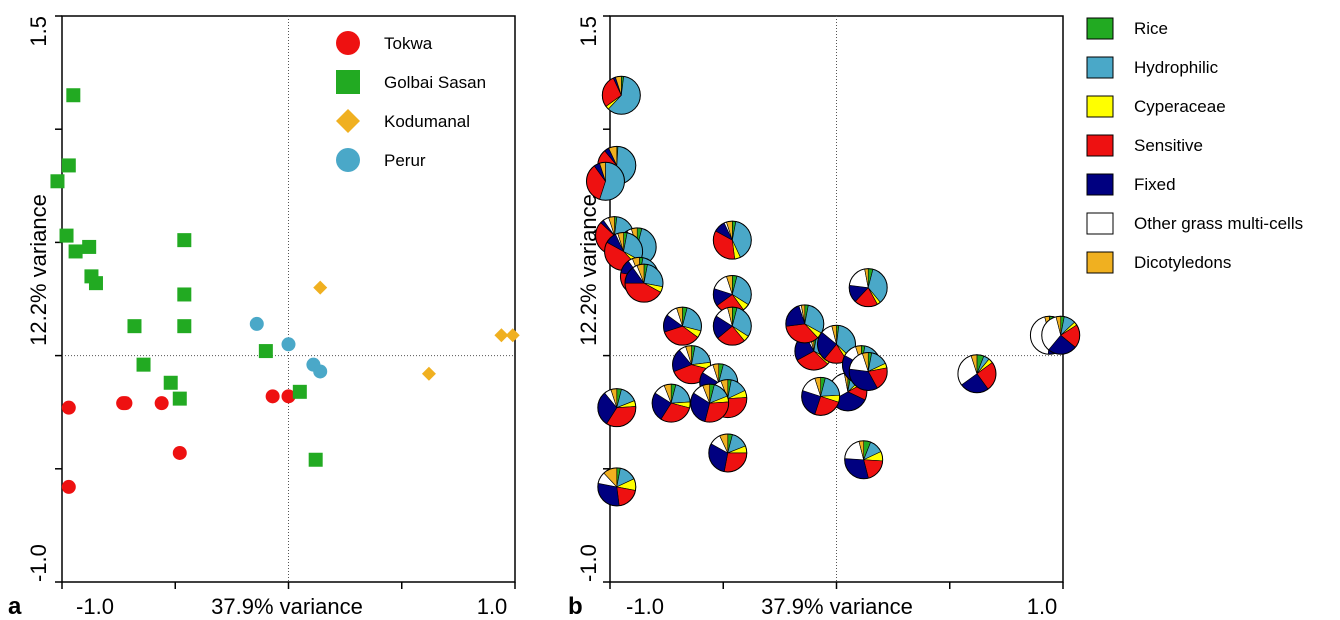 The image size is (1340, 620). I want to click on x-tick-label-right-a: 1.0, so click(492, 606).